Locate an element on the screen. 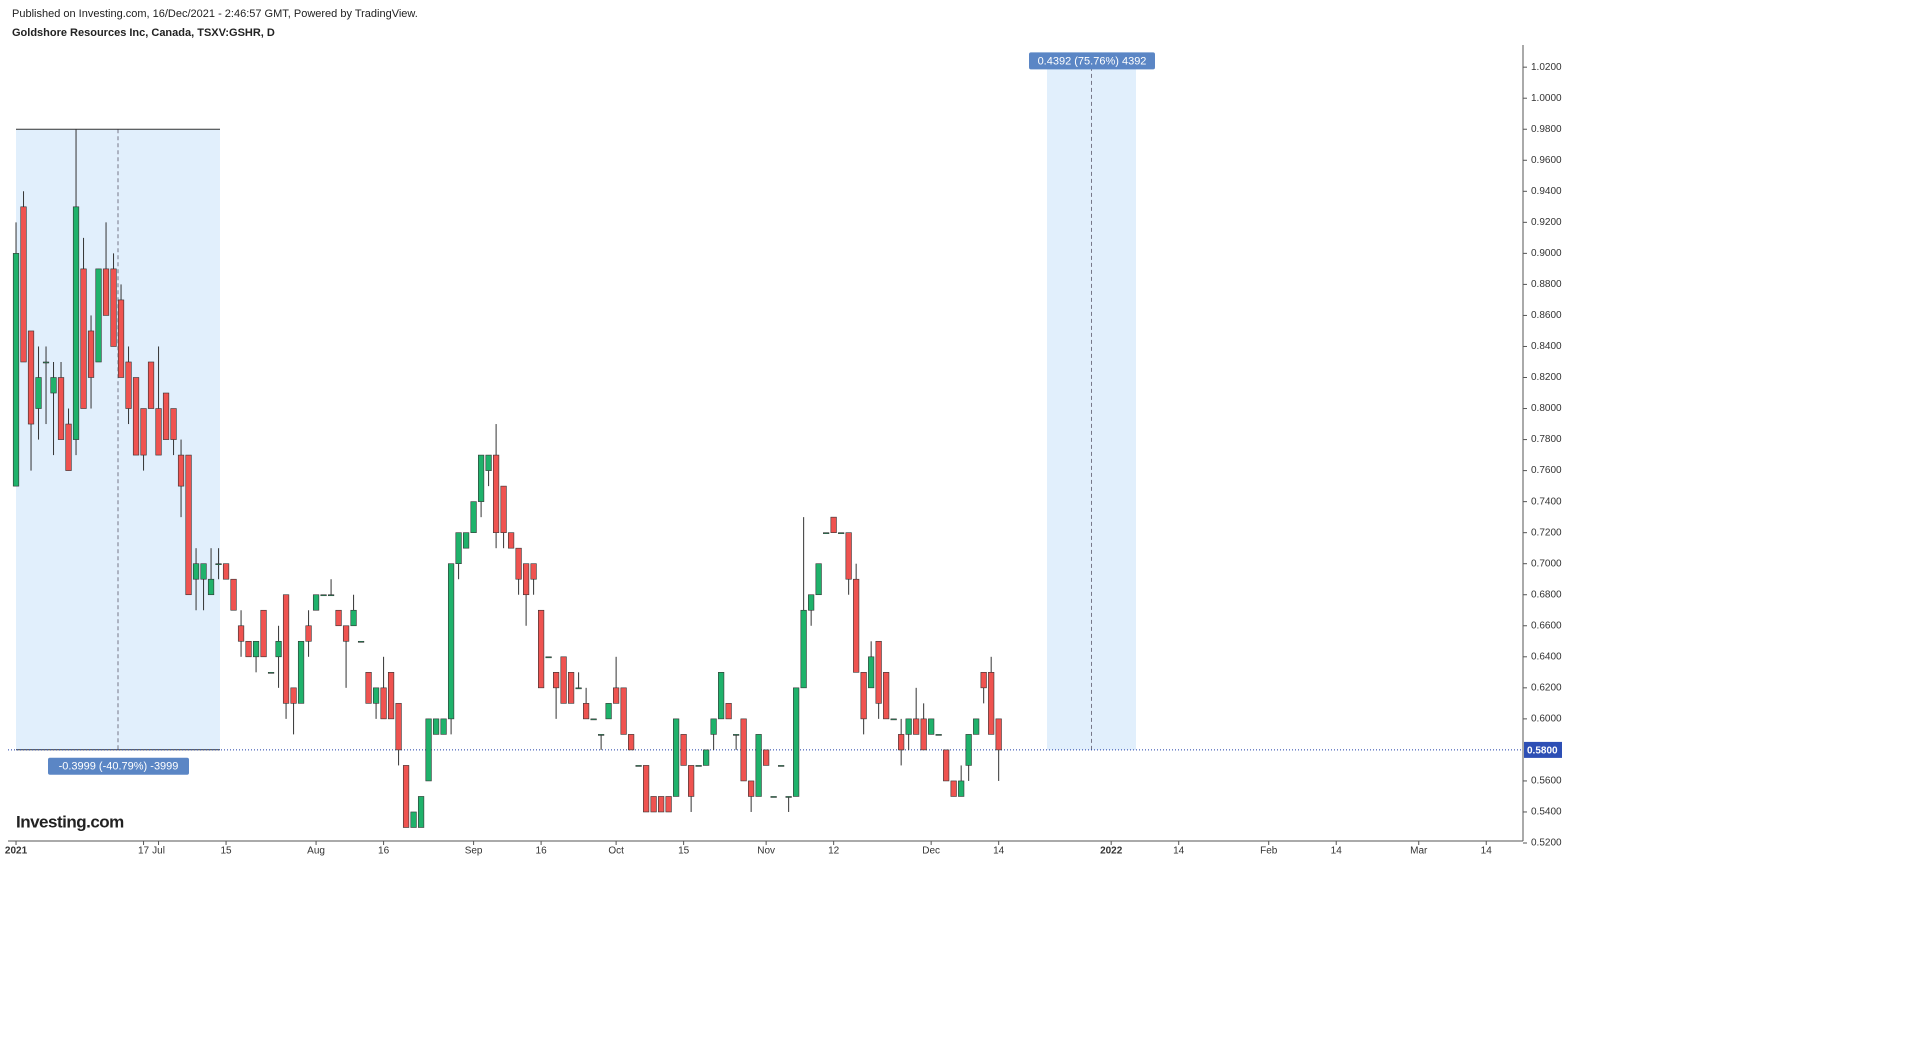  x-tick-label: 16 is located at coordinates (384, 851).